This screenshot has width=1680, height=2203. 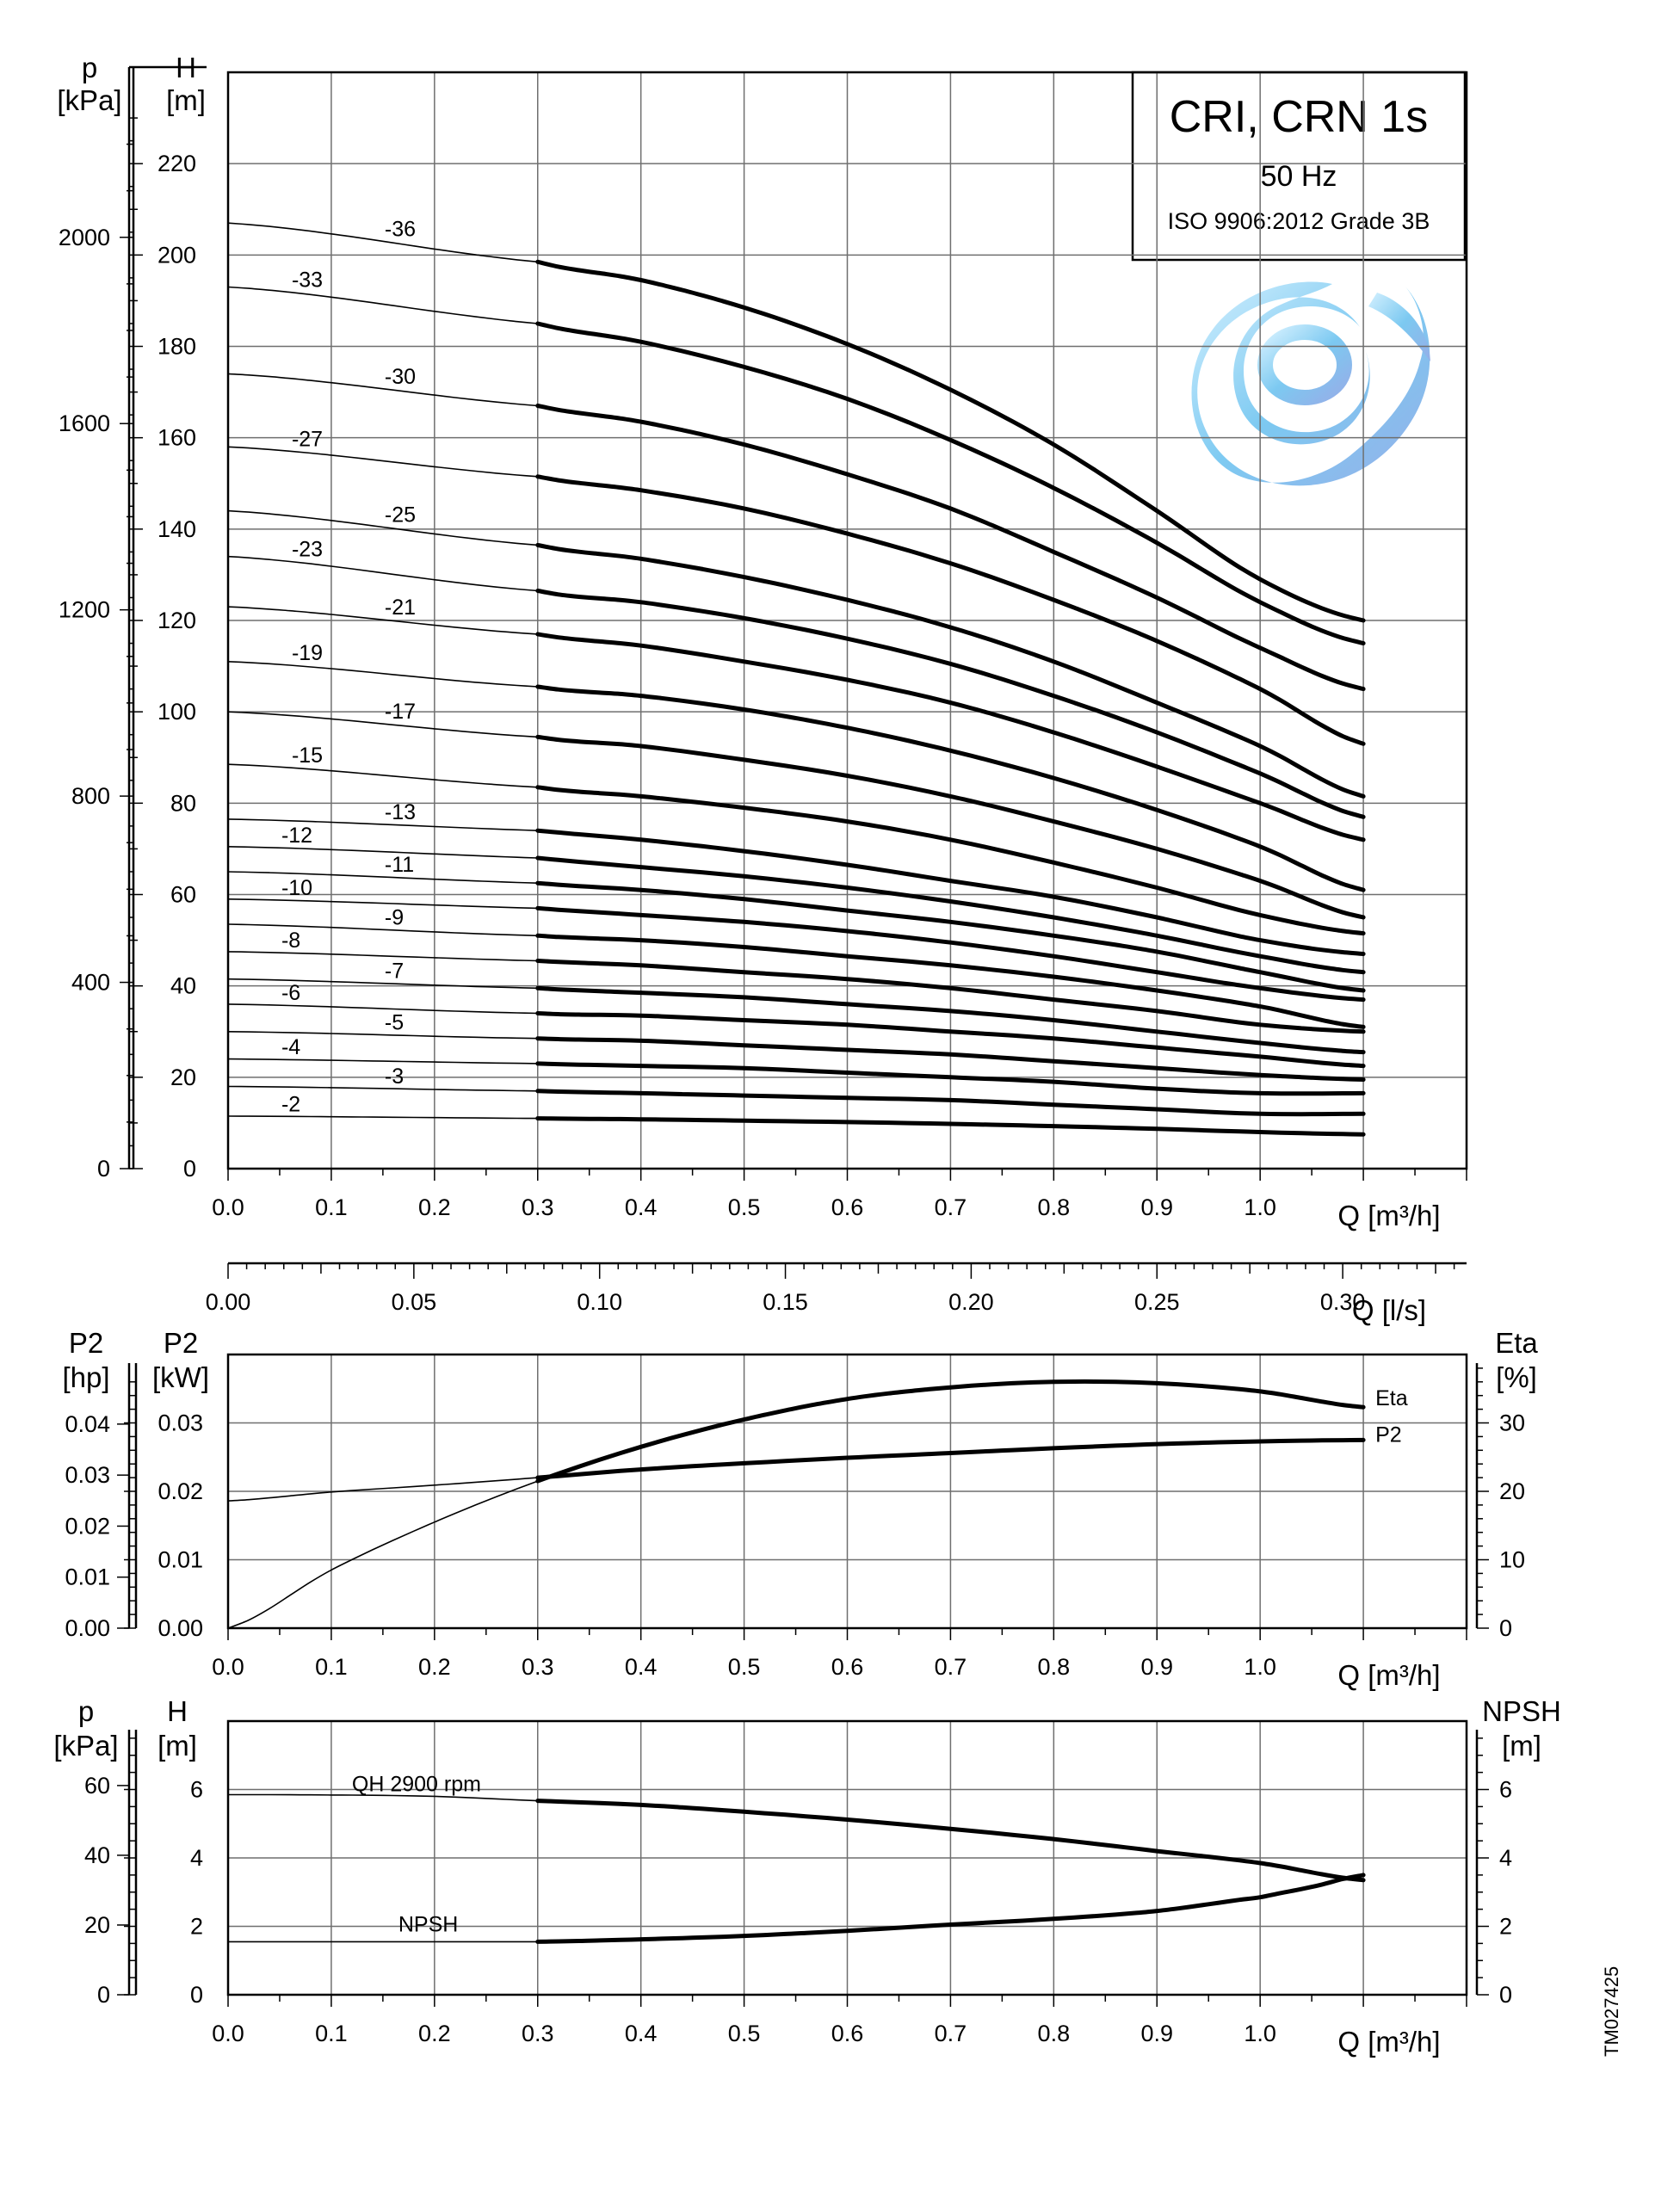 I want to click on npsh-h-tick-label: 2, so click(x=197, y=1927).